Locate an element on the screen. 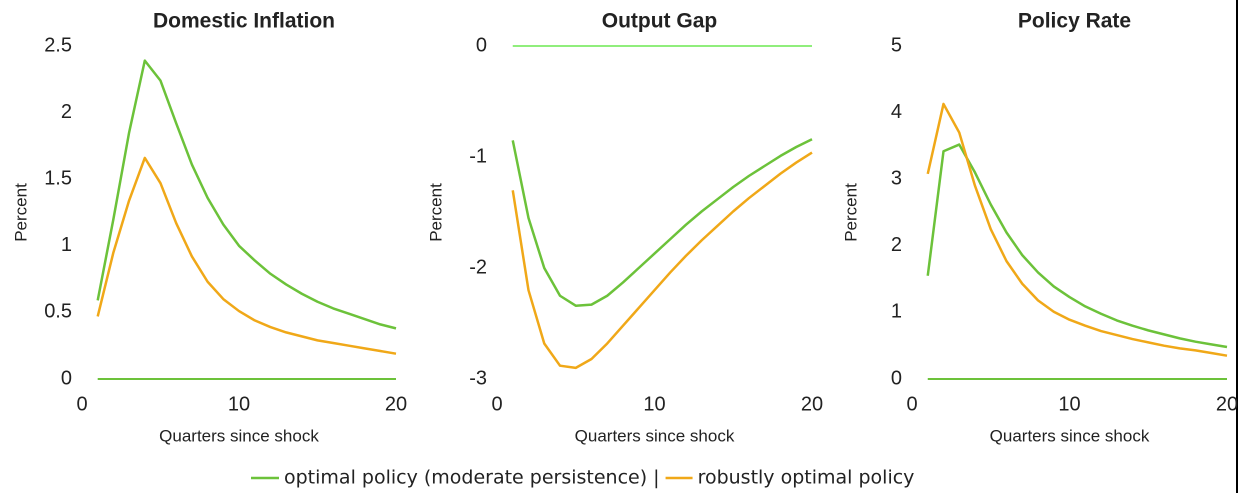 The width and height of the screenshot is (1241, 493). chart-title: Domestic Inflation is located at coordinates (244, 21).